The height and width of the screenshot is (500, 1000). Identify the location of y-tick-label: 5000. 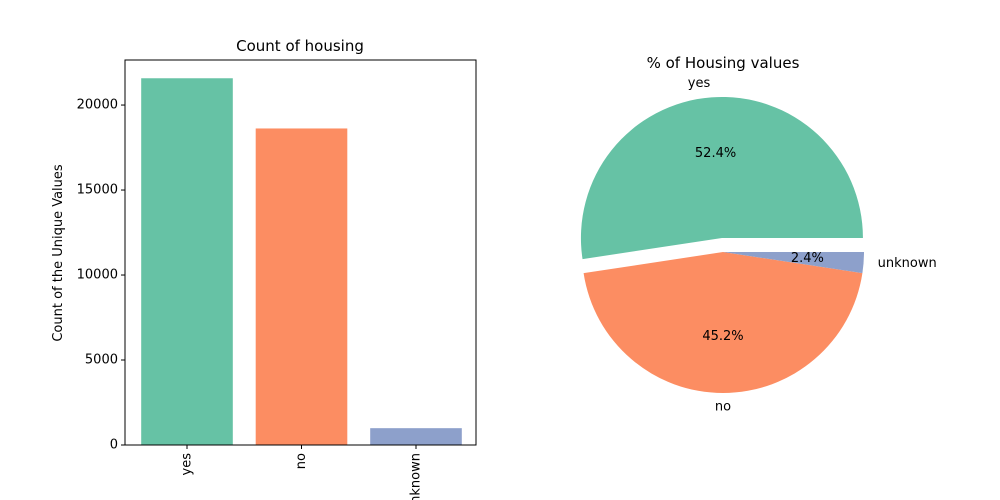
(101, 360).